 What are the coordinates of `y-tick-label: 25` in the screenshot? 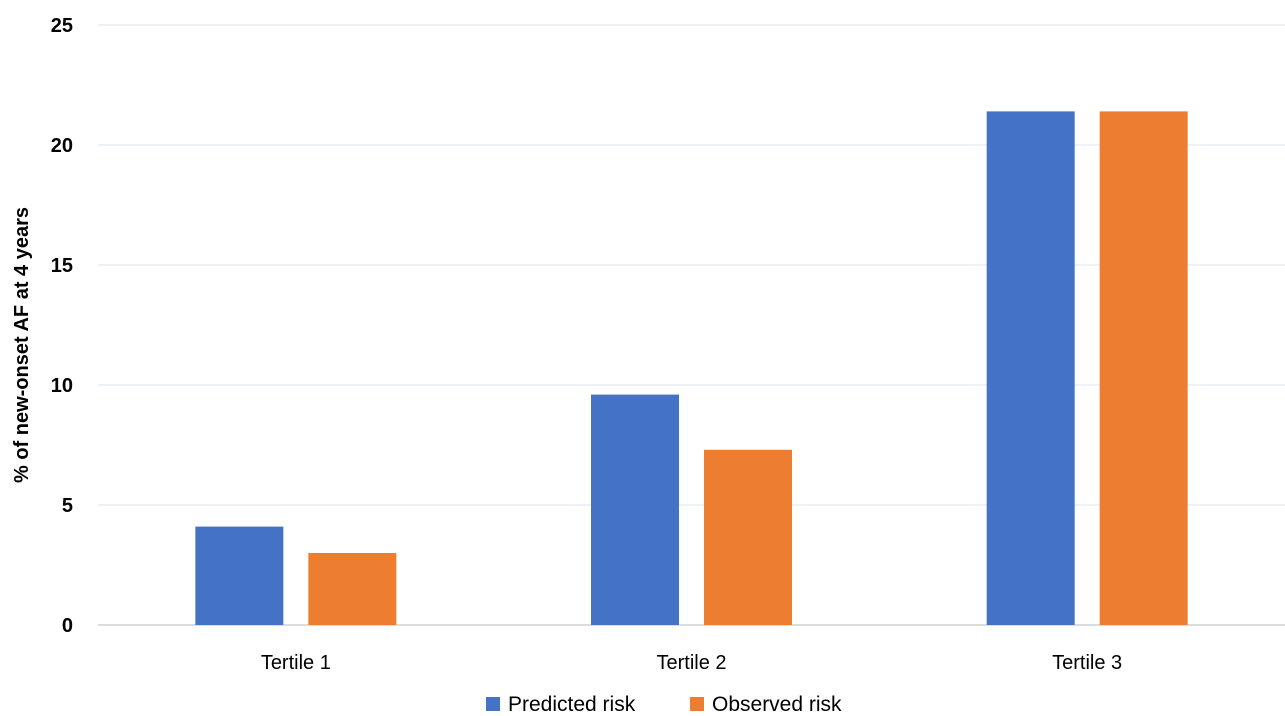 It's located at (62, 26).